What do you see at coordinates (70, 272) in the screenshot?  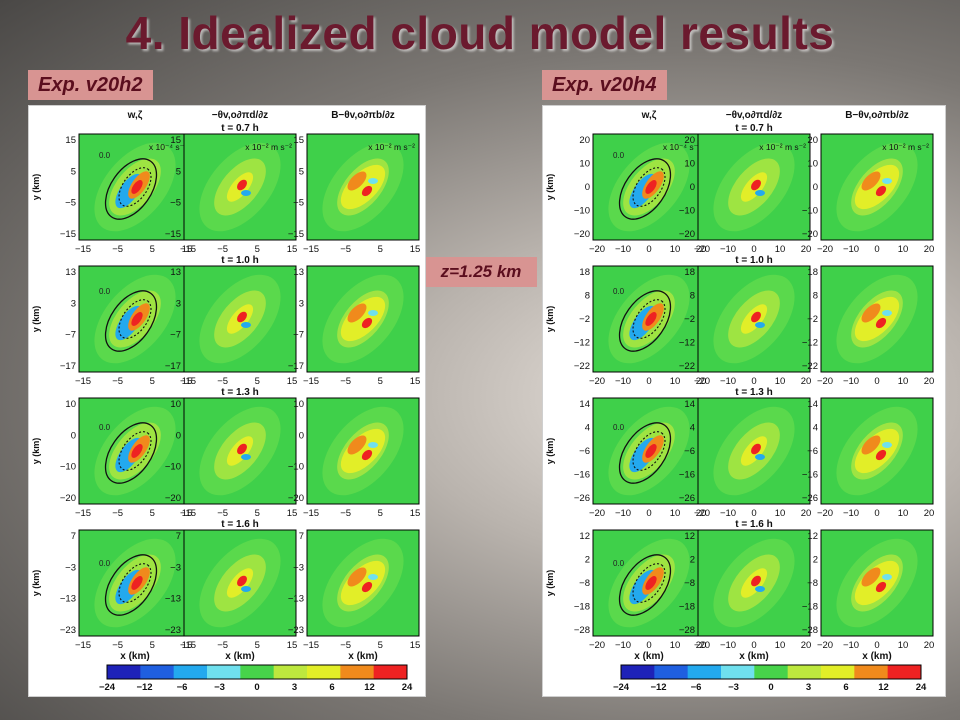 I see `y-tick-label: 13` at bounding box center [70, 272].